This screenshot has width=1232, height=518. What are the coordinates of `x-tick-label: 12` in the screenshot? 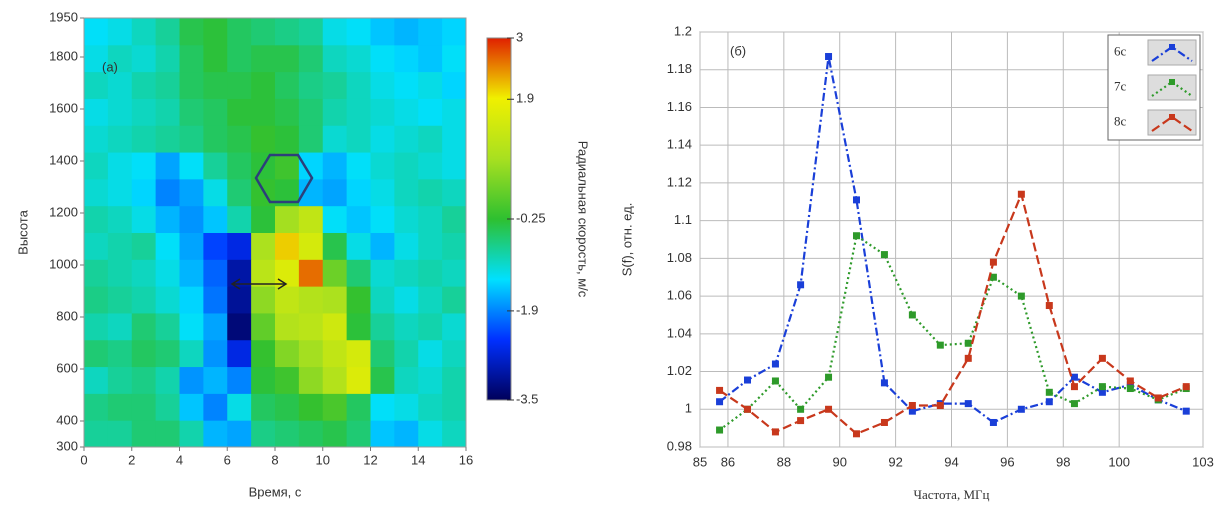 It's located at (370, 459).